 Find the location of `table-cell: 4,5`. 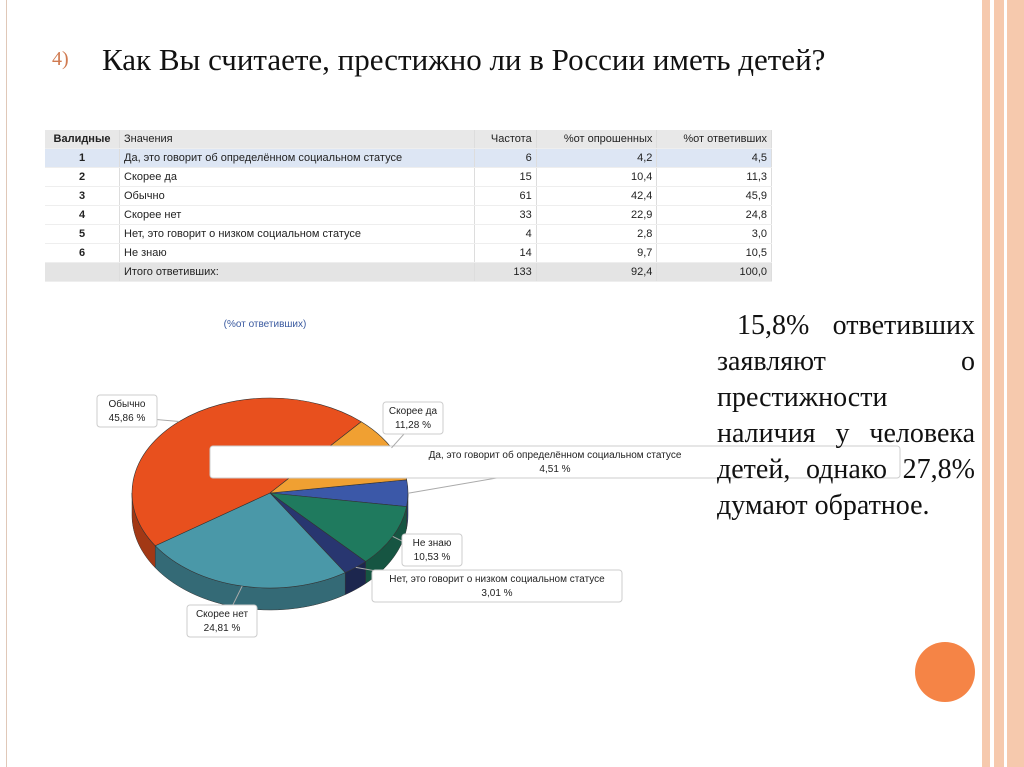

table-cell: 4,5 is located at coordinates (714, 158).